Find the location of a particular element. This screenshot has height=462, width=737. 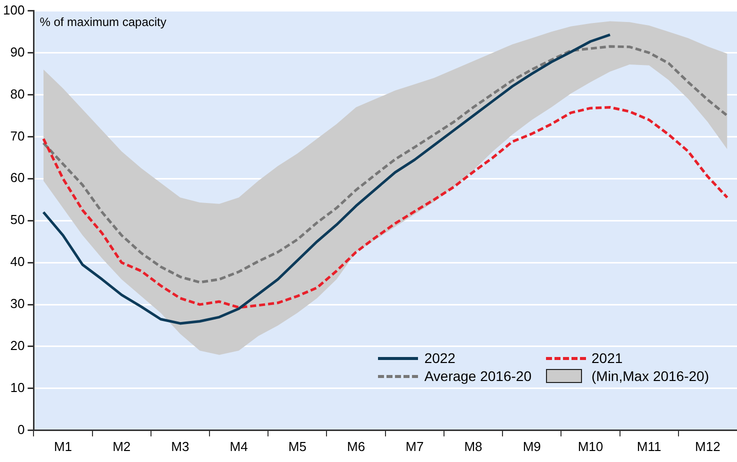

legend-label: Average 2016-20 is located at coordinates (478, 376).